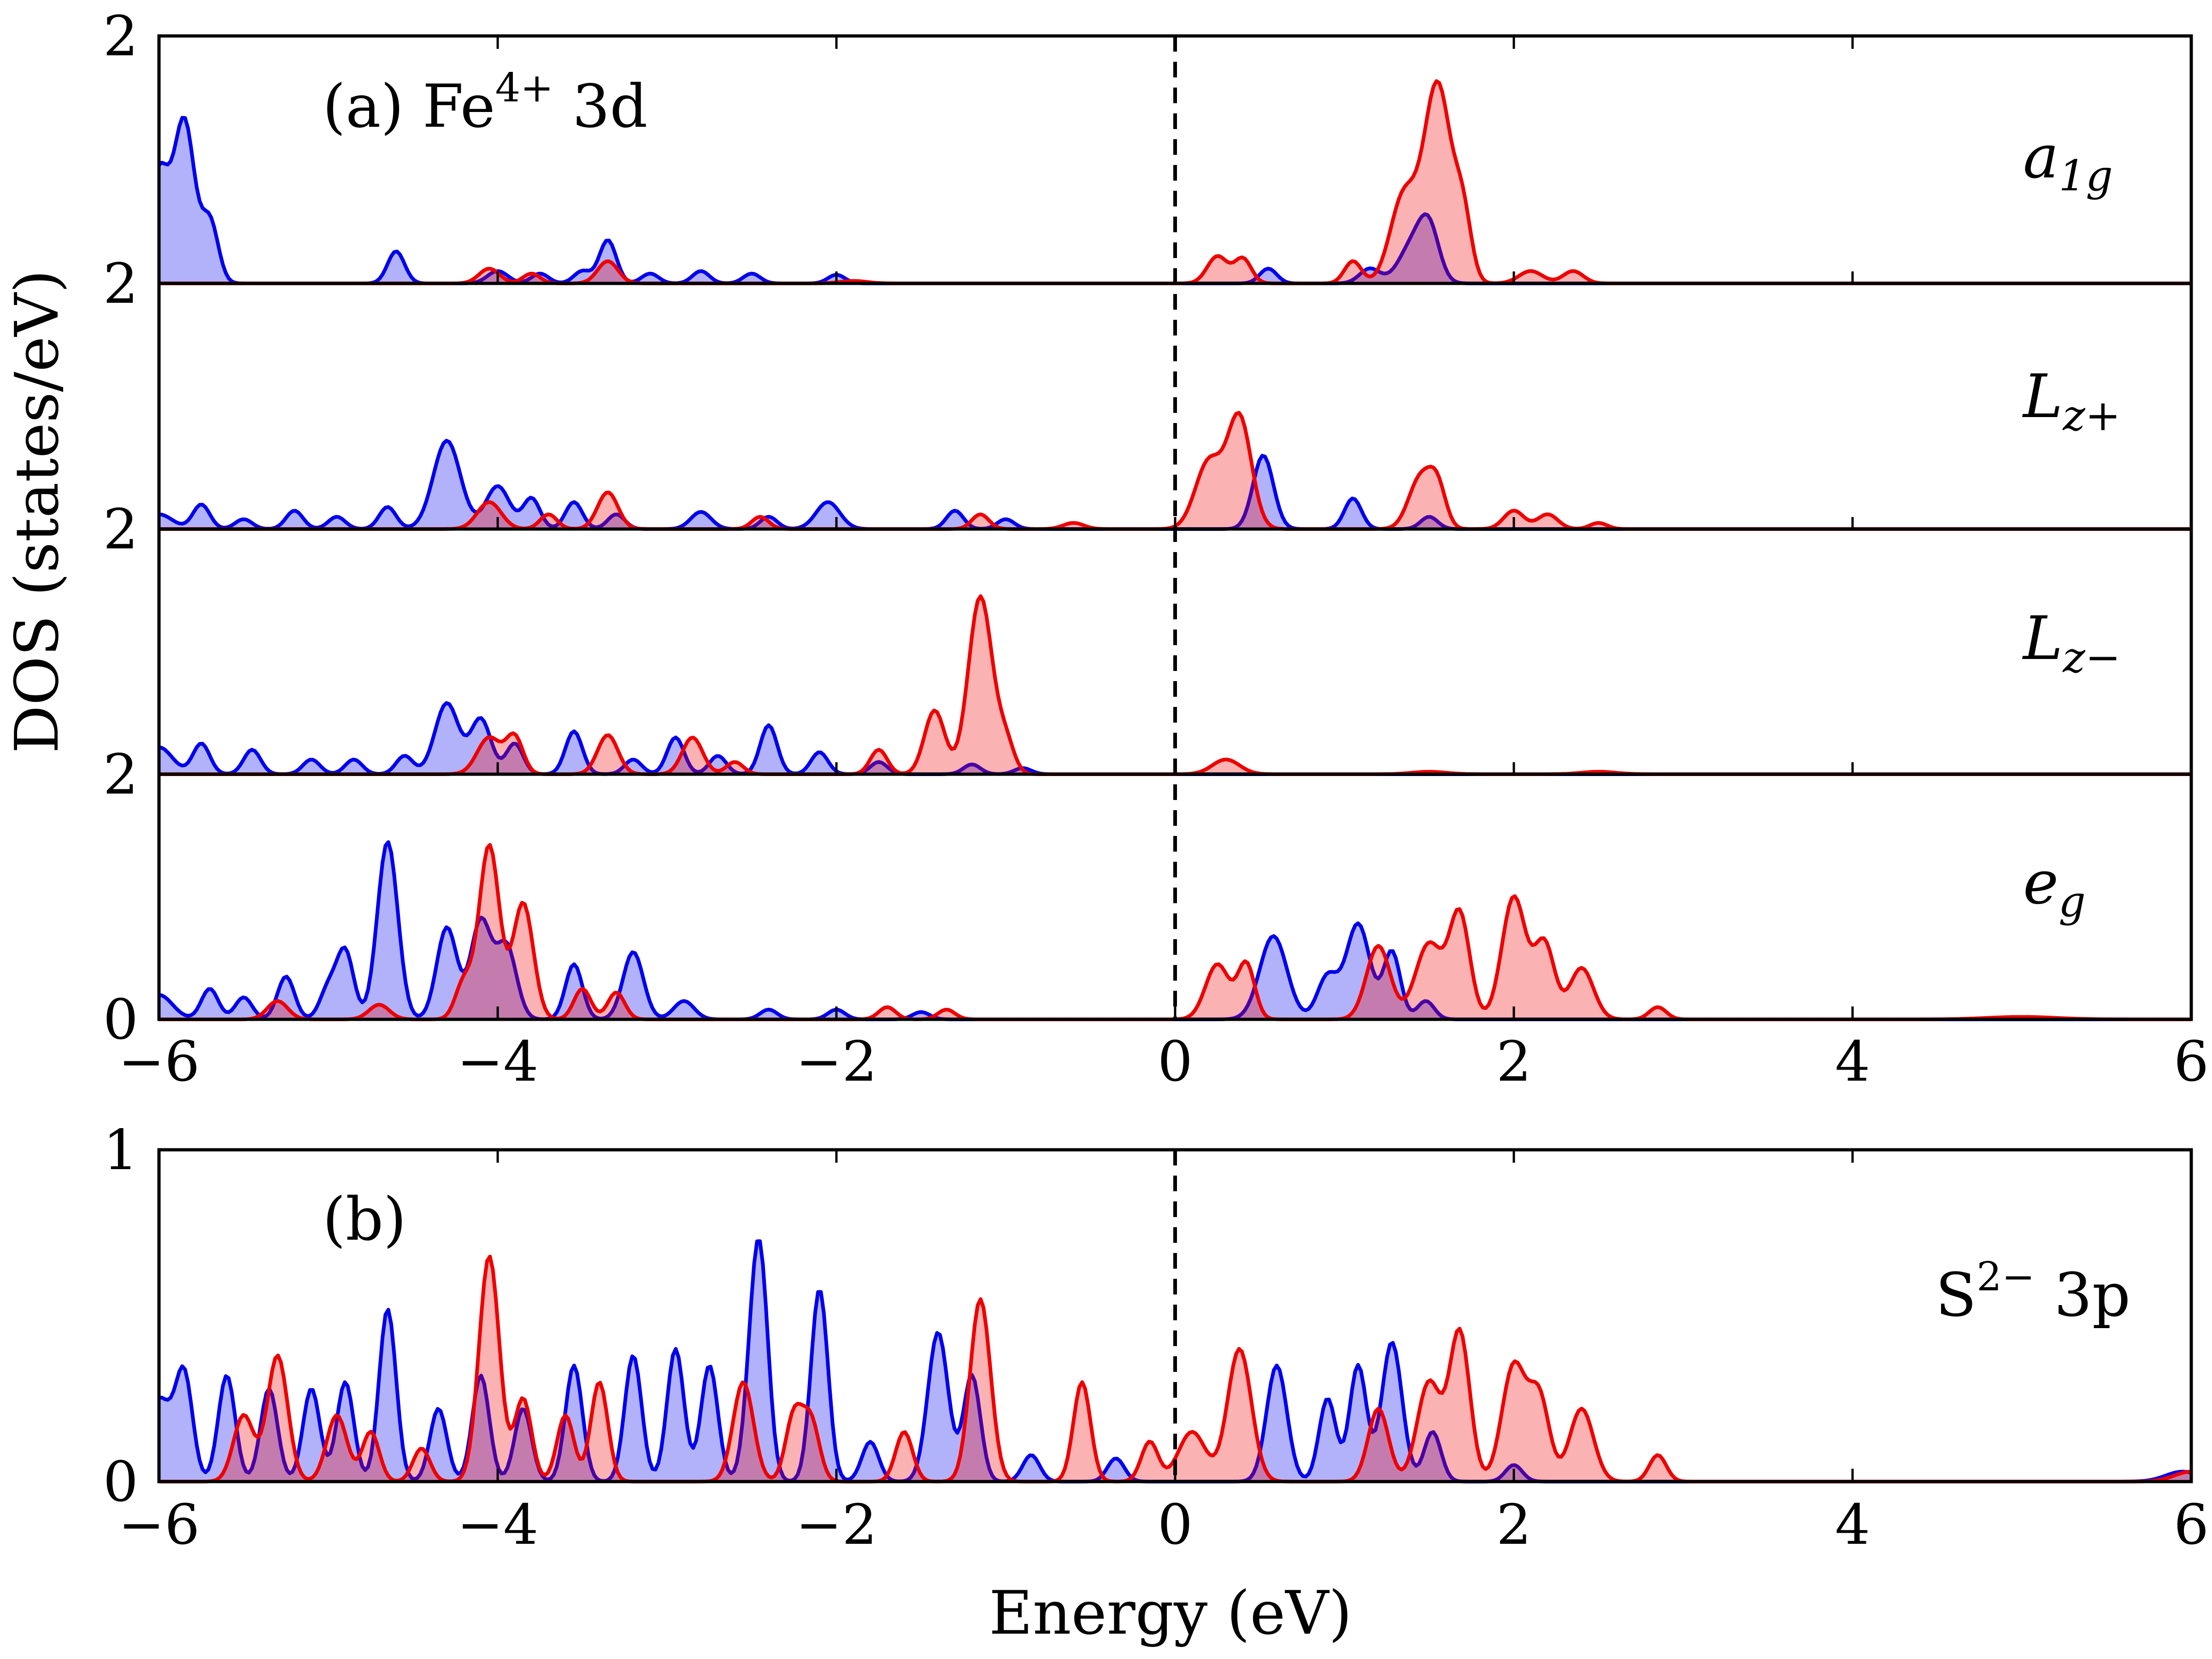 The width and height of the screenshot is (2212, 1659). I want to click on xtick-label-b-1: −4, so click(498, 1525).